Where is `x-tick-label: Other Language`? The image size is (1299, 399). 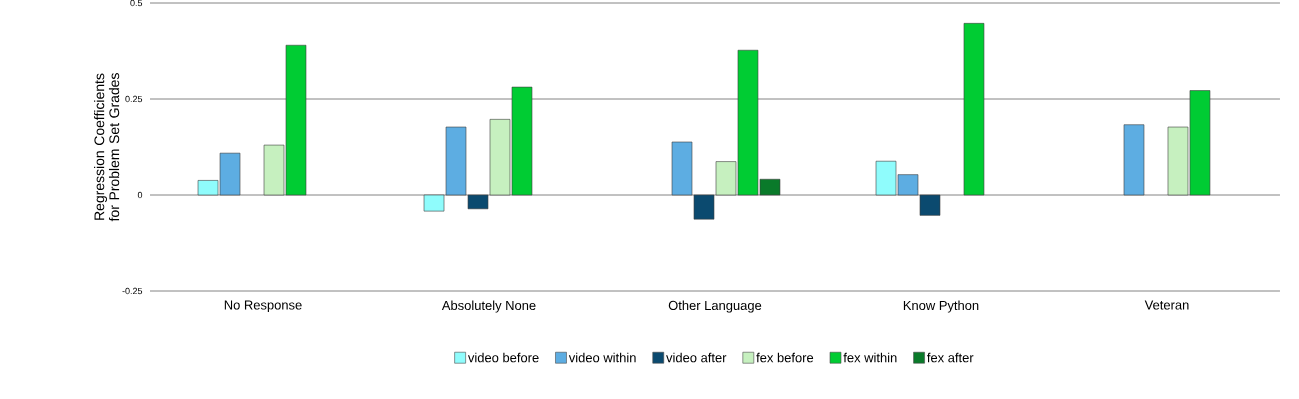 x-tick-label: Other Language is located at coordinates (715, 306).